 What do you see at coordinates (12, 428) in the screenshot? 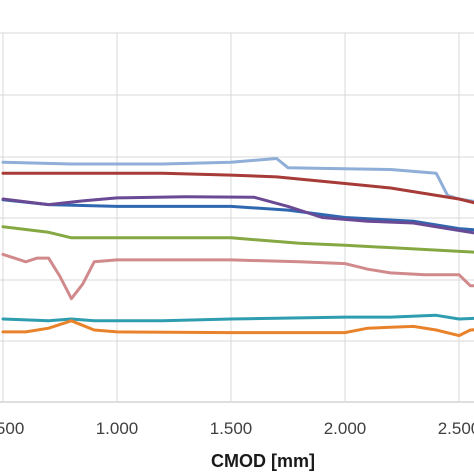
I see `x-tick-label: 0.500` at bounding box center [12, 428].